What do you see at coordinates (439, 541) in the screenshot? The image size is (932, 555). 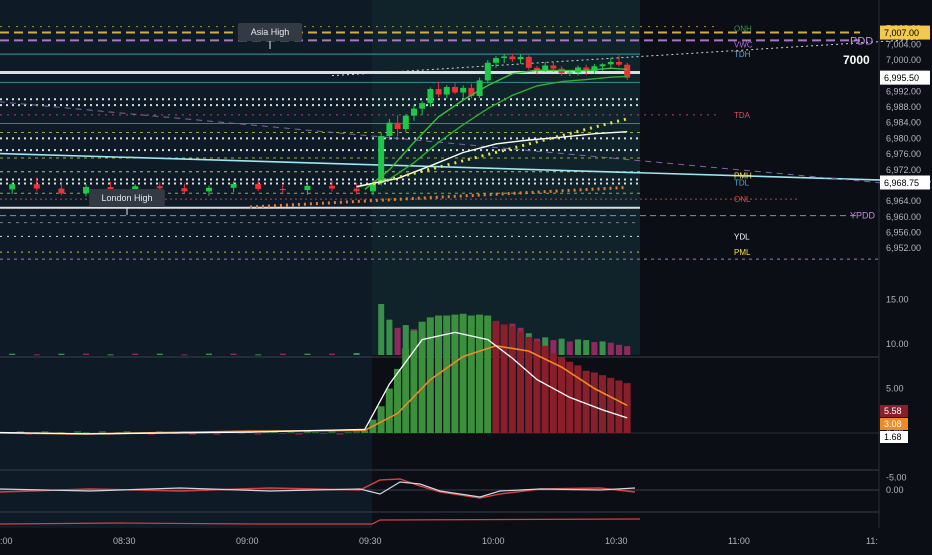 I see `time-axis: :00 08:30 09:00 09:30 10:00 10:30 11:00 11:` at bounding box center [439, 541].